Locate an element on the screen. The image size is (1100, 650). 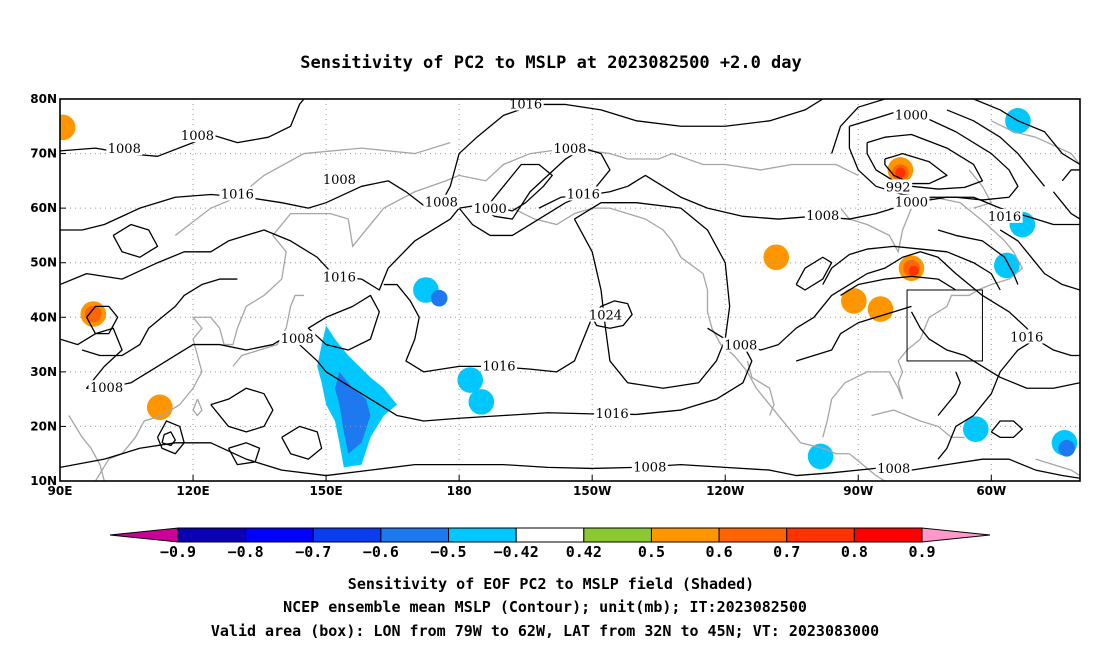
colorbar-label: 0.42 is located at coordinates (584, 552).